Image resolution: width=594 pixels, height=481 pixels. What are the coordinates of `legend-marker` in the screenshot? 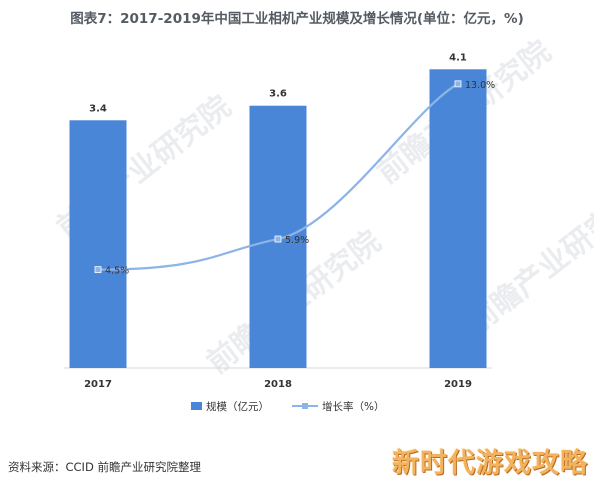 It's located at (305, 406).